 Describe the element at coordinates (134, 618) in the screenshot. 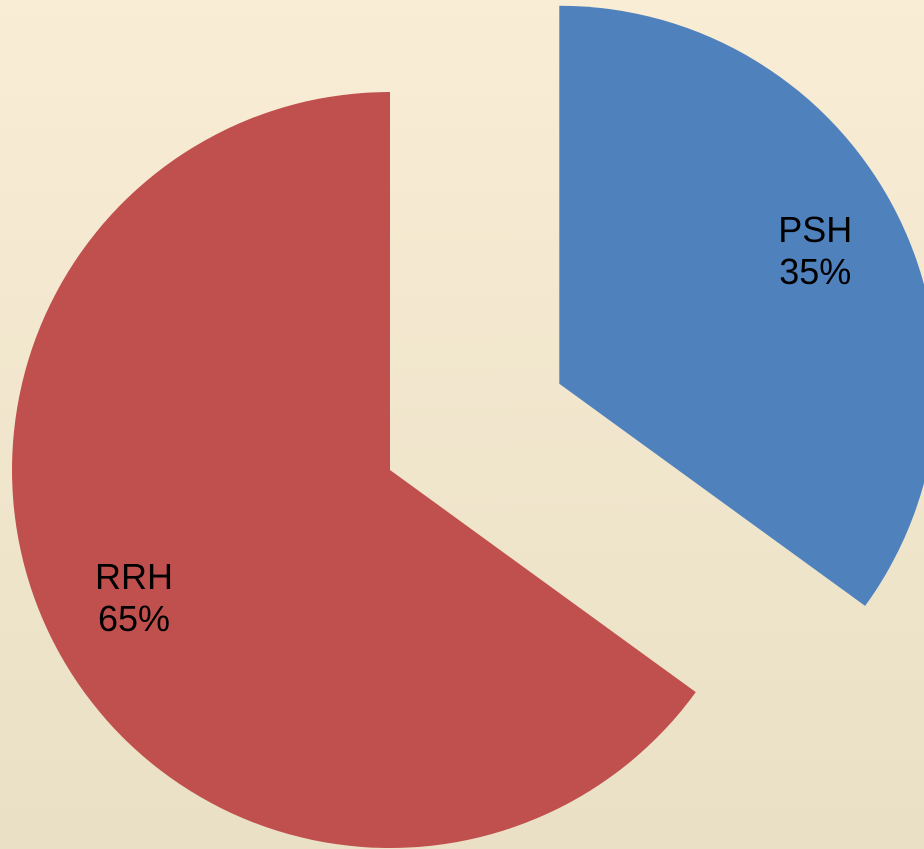

I see `slice-value-label: 65%` at that location.